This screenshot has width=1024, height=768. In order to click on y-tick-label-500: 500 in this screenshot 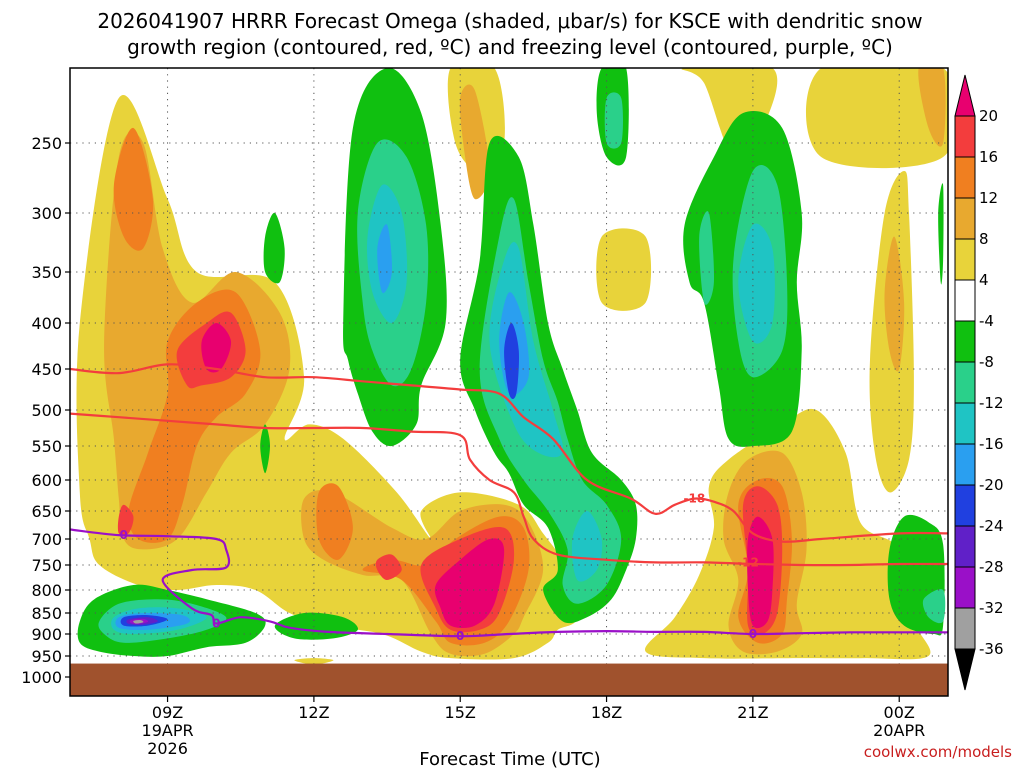, I will do `click(46, 410)`.